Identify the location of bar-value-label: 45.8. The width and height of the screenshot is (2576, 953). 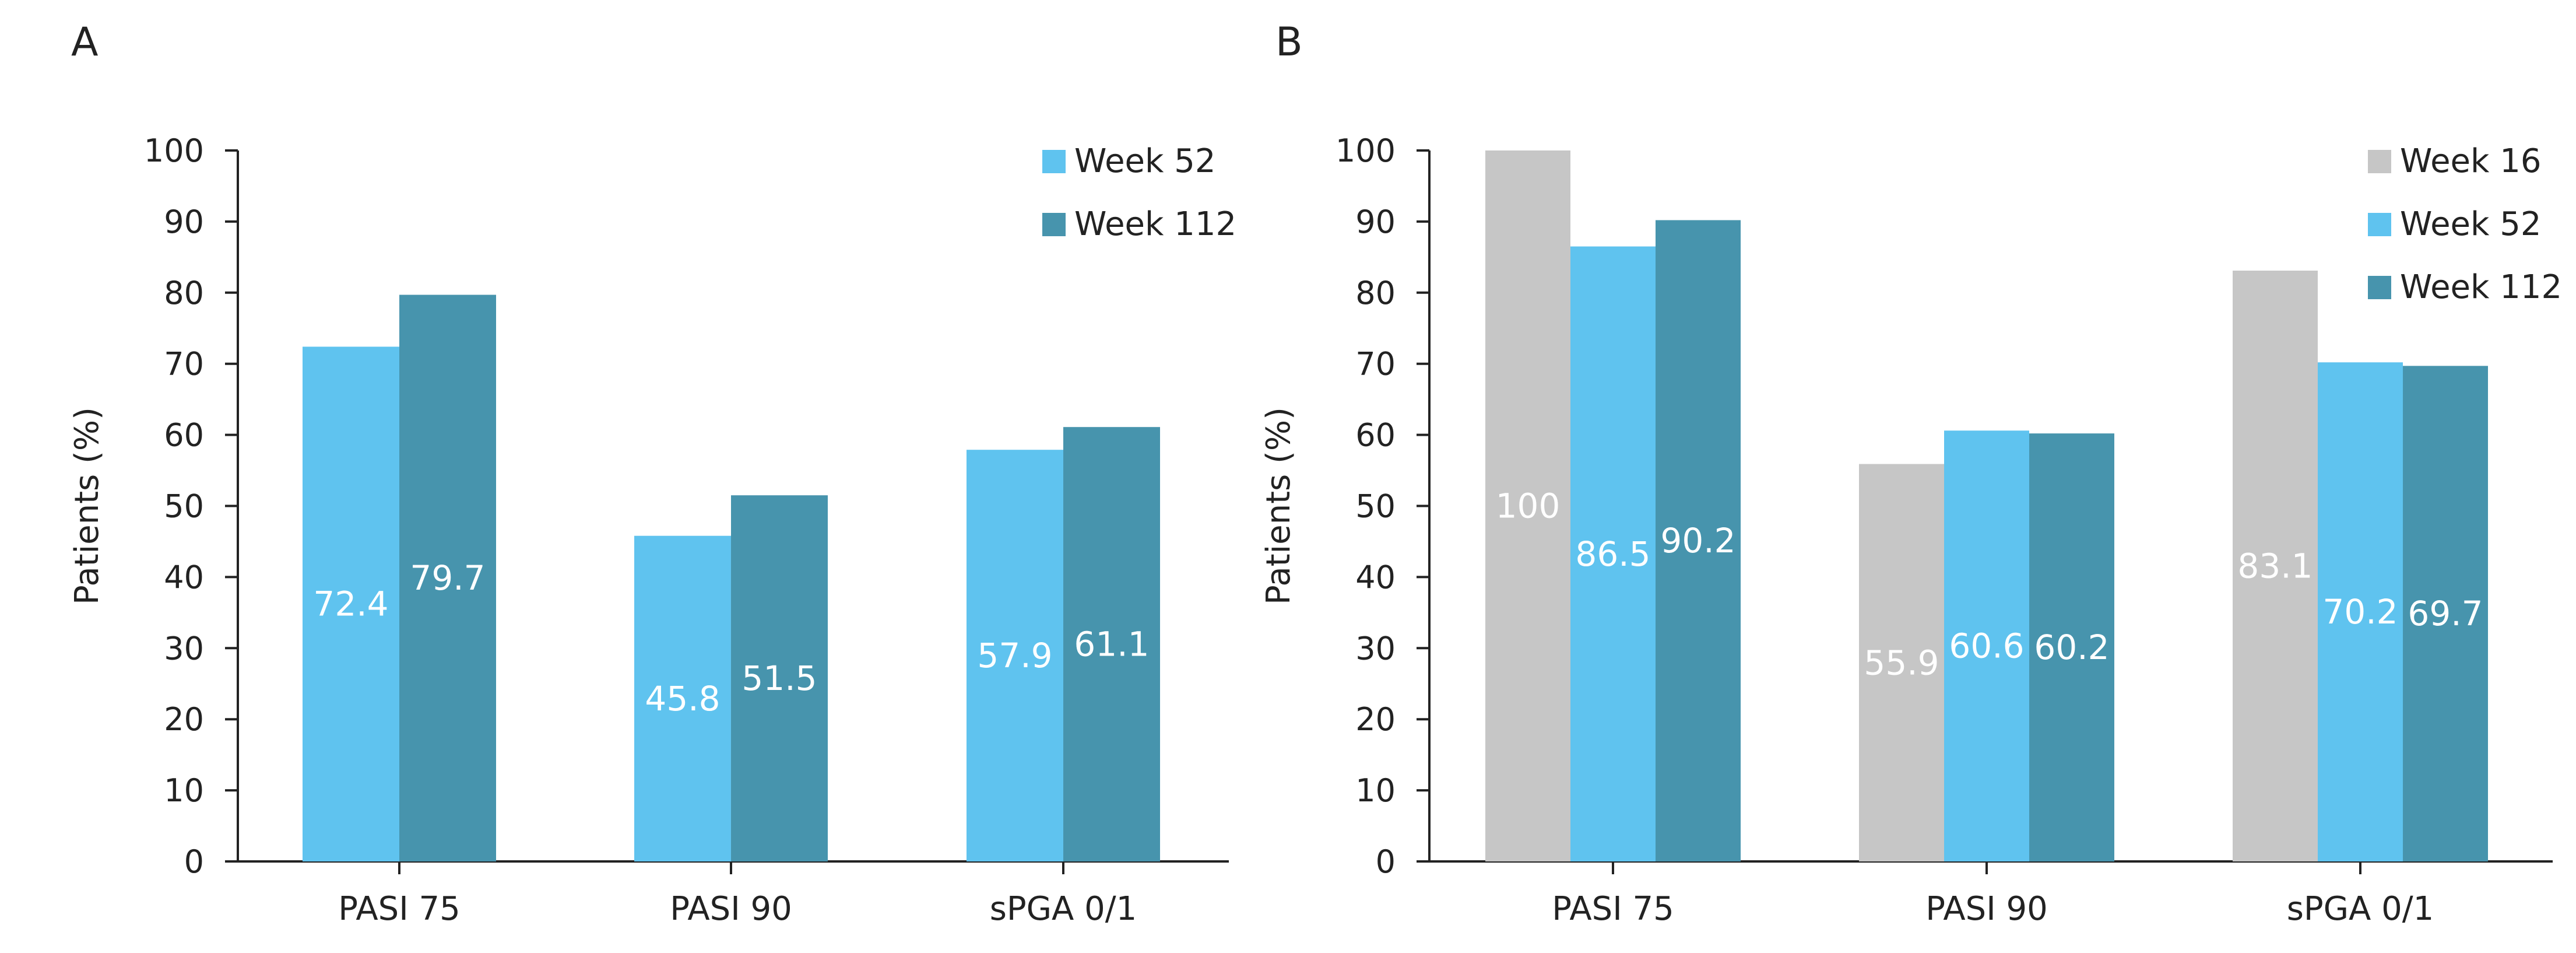
(682, 699).